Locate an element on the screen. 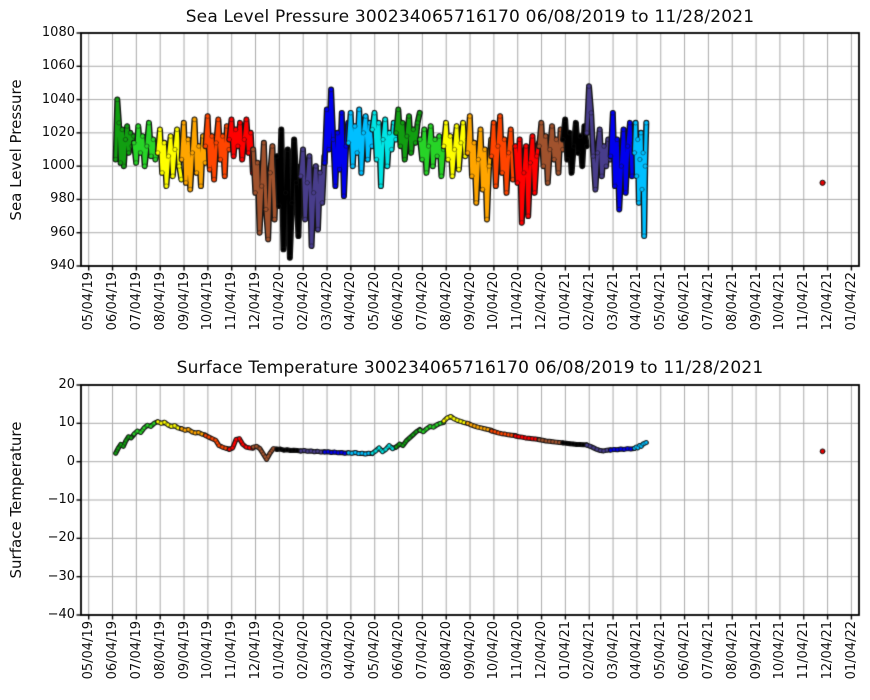 Image resolution: width=870 pixels, height=700 pixels. y-tick-label: 10 is located at coordinates (66, 423).